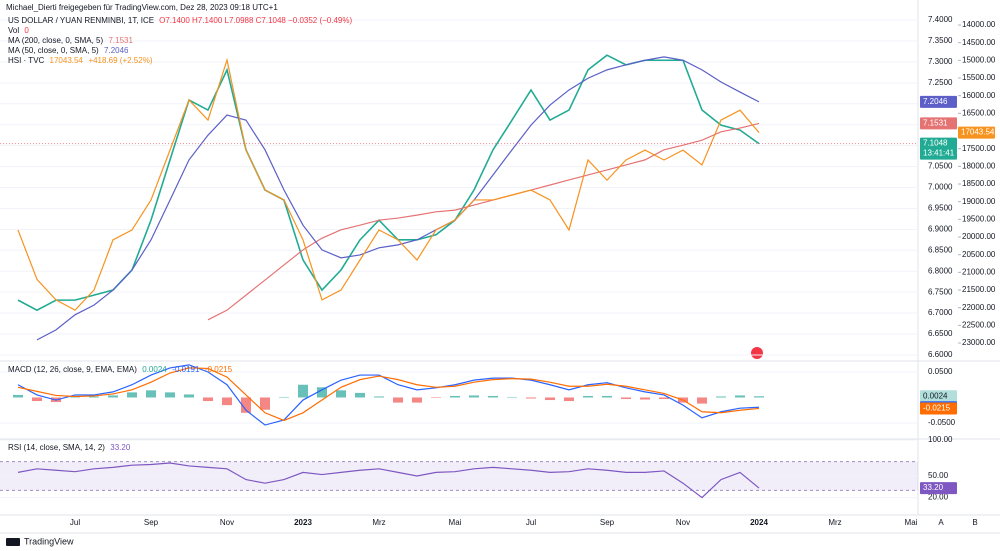  What do you see at coordinates (979, 342) in the screenshot?
I see `y2-tick-label: 23000.00` at bounding box center [979, 342].